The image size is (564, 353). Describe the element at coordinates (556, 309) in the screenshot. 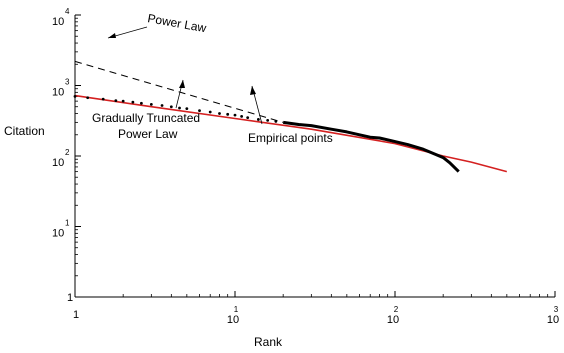

I see `x-tick-exponent: 3` at that location.